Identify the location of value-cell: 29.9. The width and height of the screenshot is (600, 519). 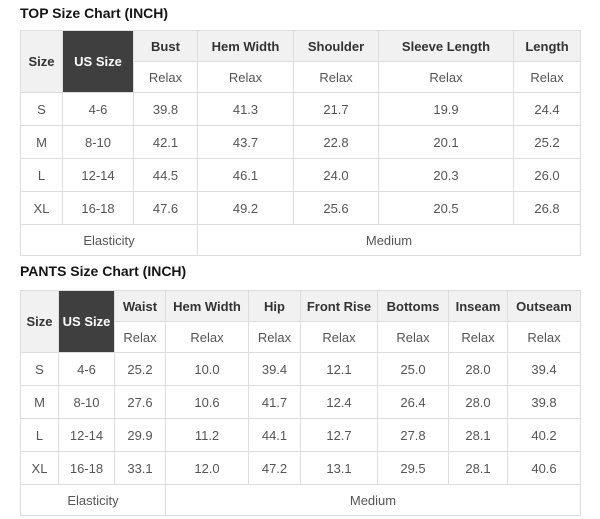
(140, 435).